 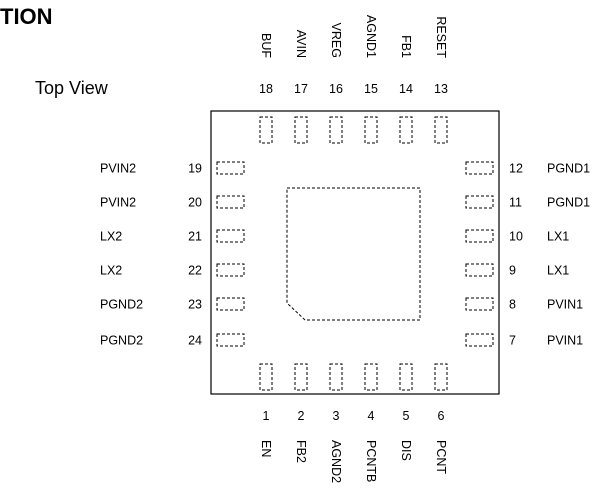 What do you see at coordinates (336, 416) in the screenshot?
I see `pin-number: 3` at bounding box center [336, 416].